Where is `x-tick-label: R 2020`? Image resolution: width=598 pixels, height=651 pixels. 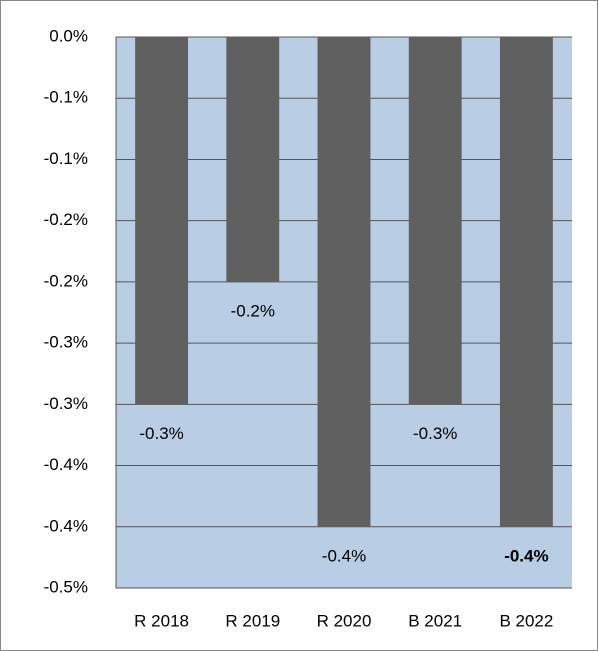
x-tick-label: R 2020 is located at coordinates (344, 620).